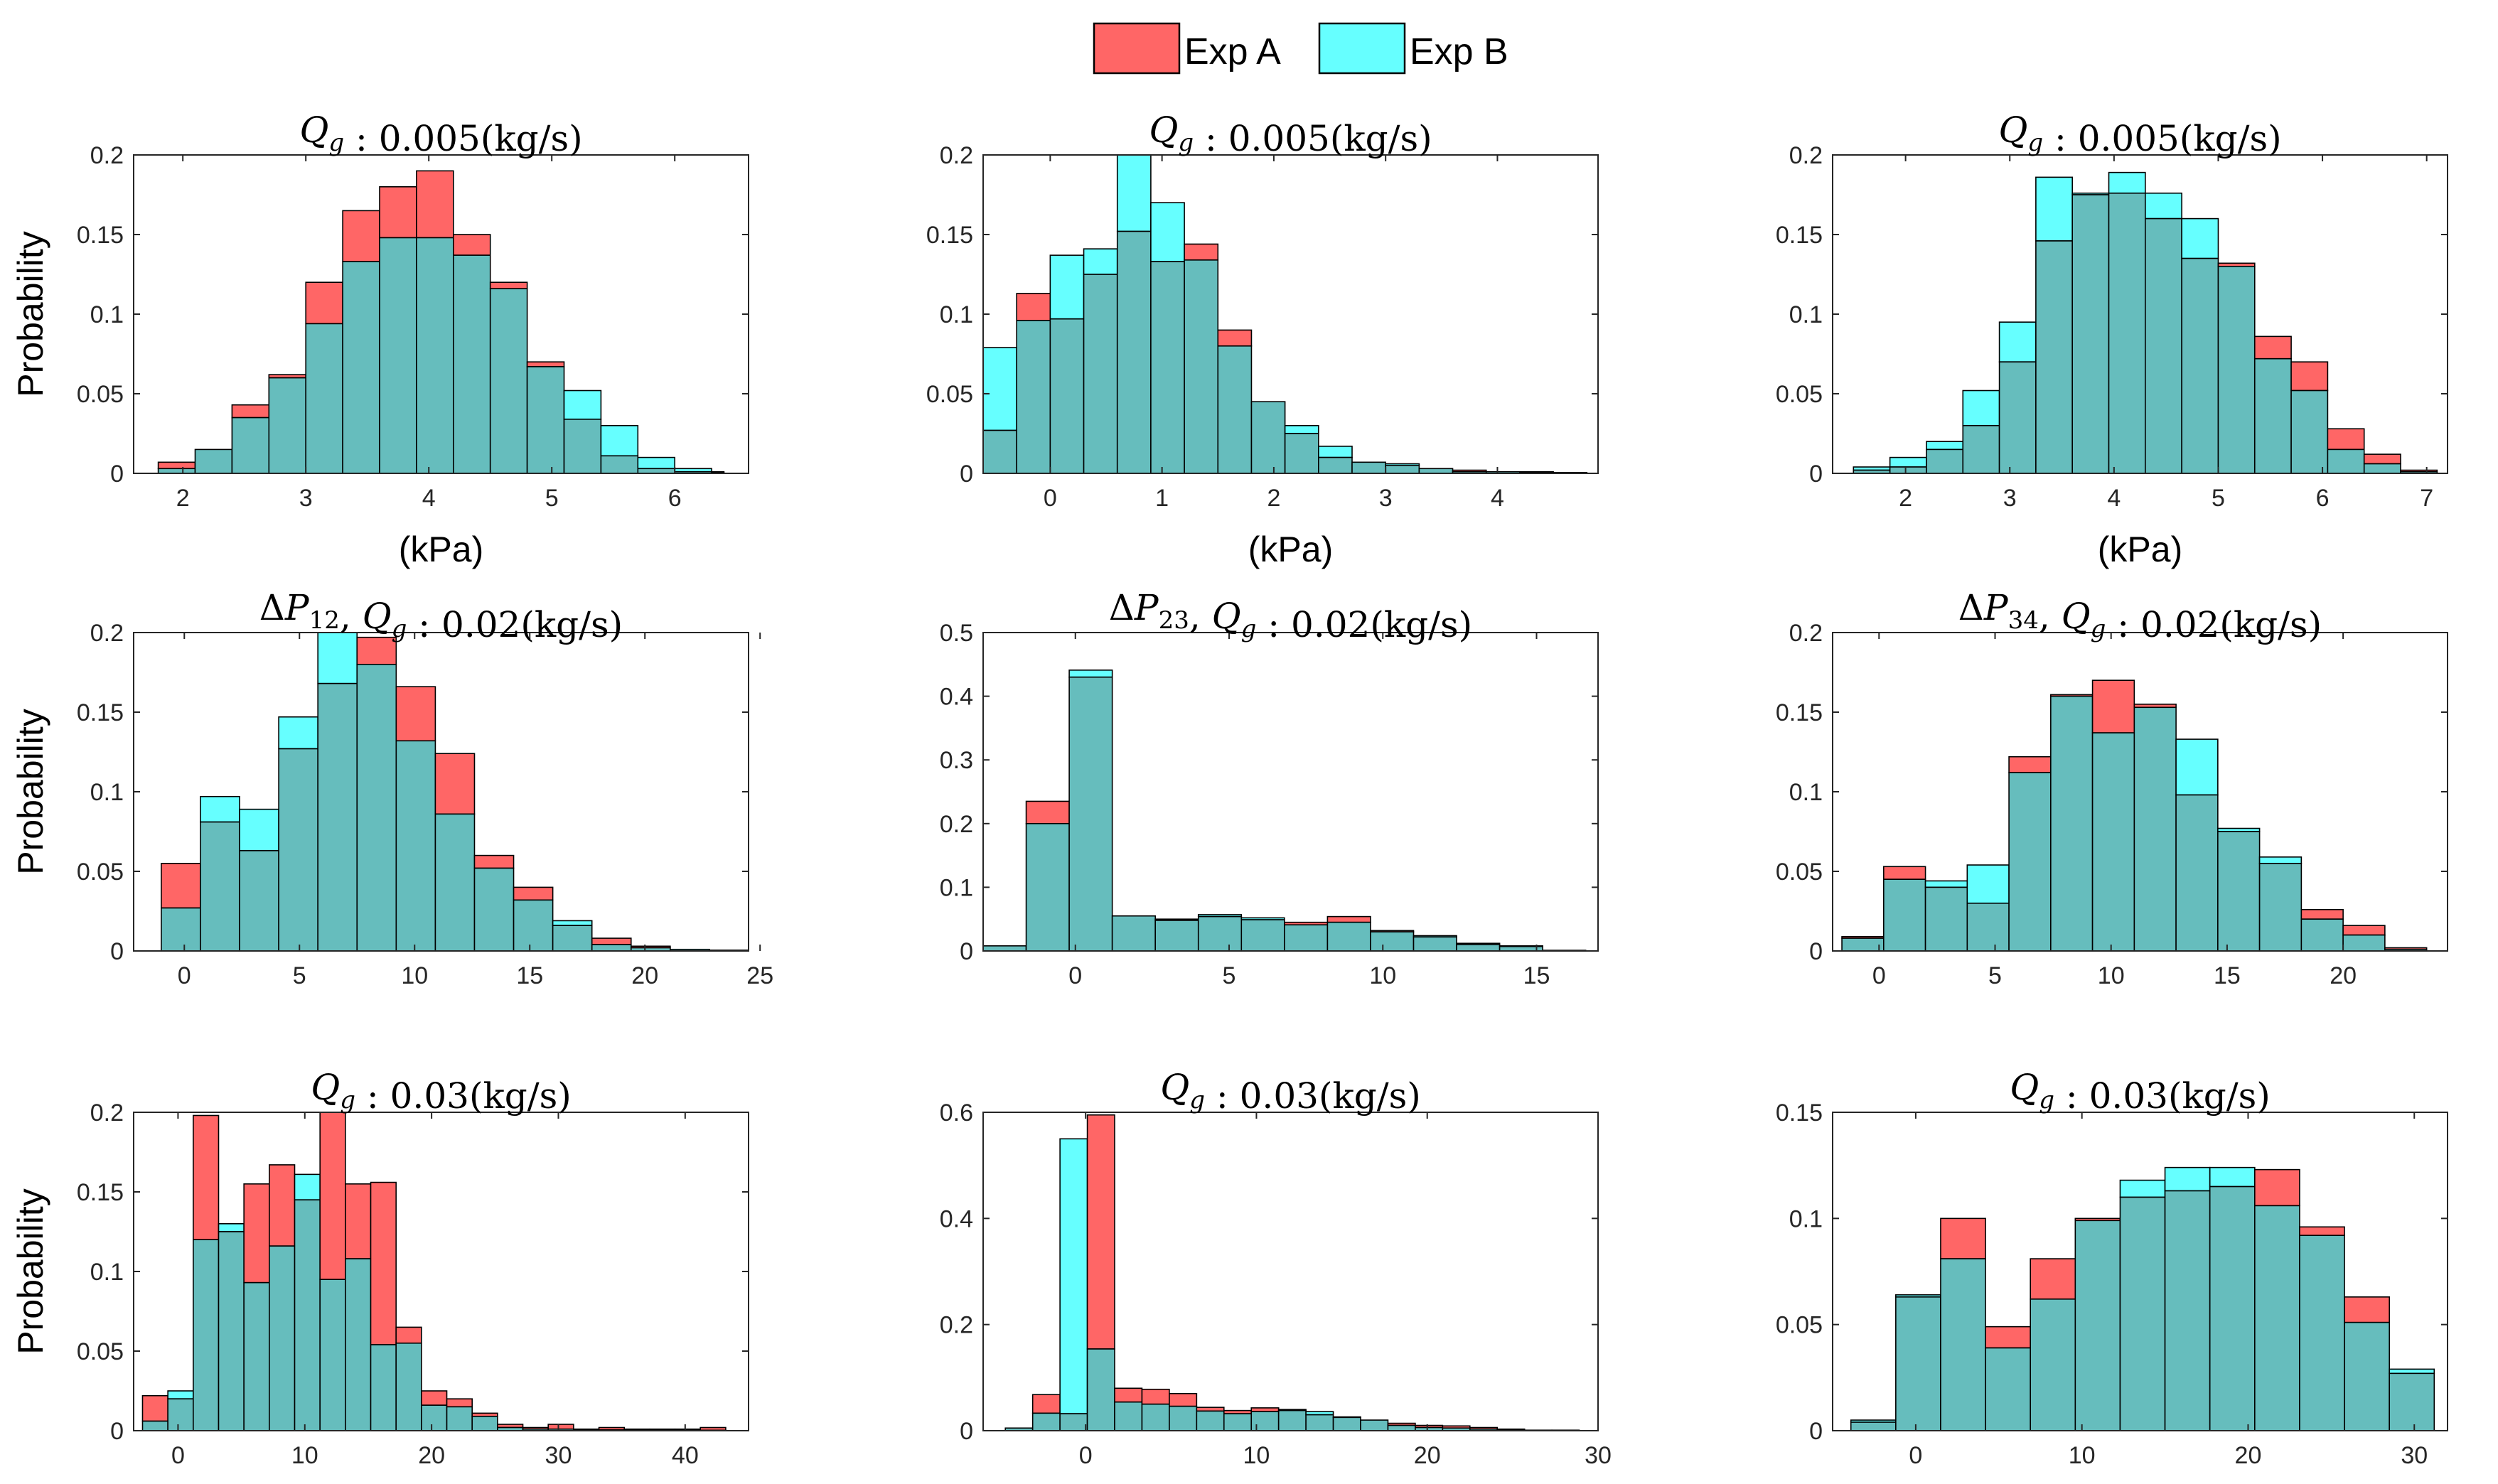 The width and height of the screenshot is (2498, 1484). I want to click on x-tick-label: 15, so click(2227, 975).